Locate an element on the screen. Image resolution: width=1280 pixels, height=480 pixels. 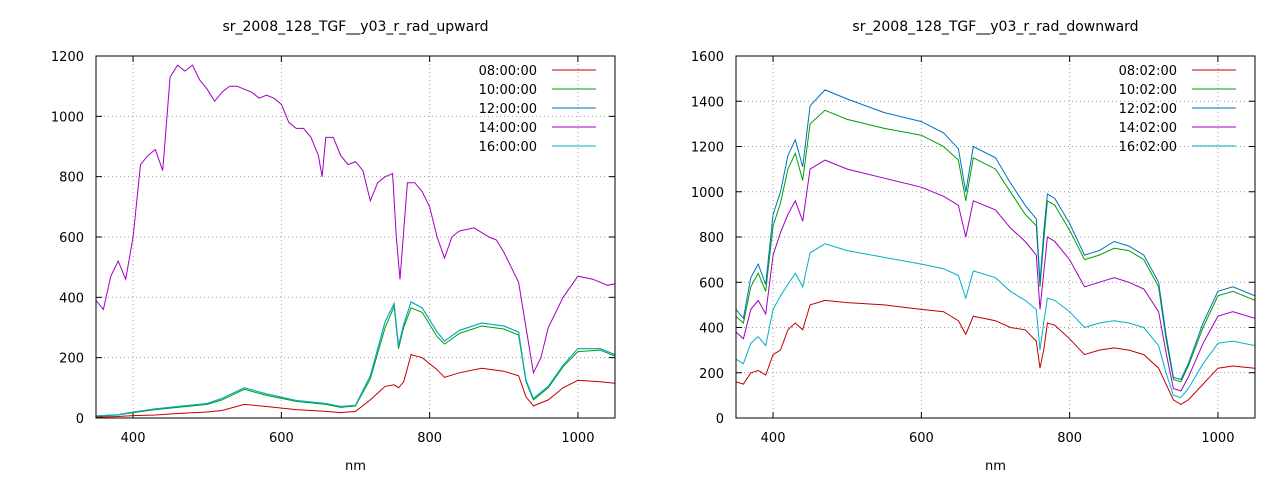
legend-label-1: 10:00:00 is located at coordinates (508, 90).